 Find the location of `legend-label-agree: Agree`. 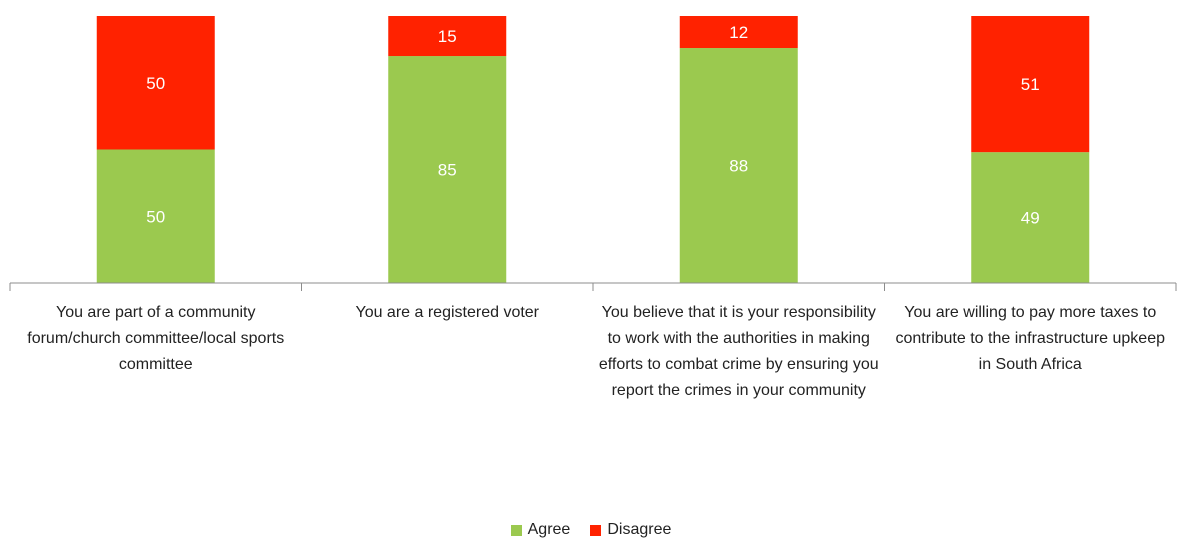

legend-label-agree: Agree is located at coordinates (549, 529).